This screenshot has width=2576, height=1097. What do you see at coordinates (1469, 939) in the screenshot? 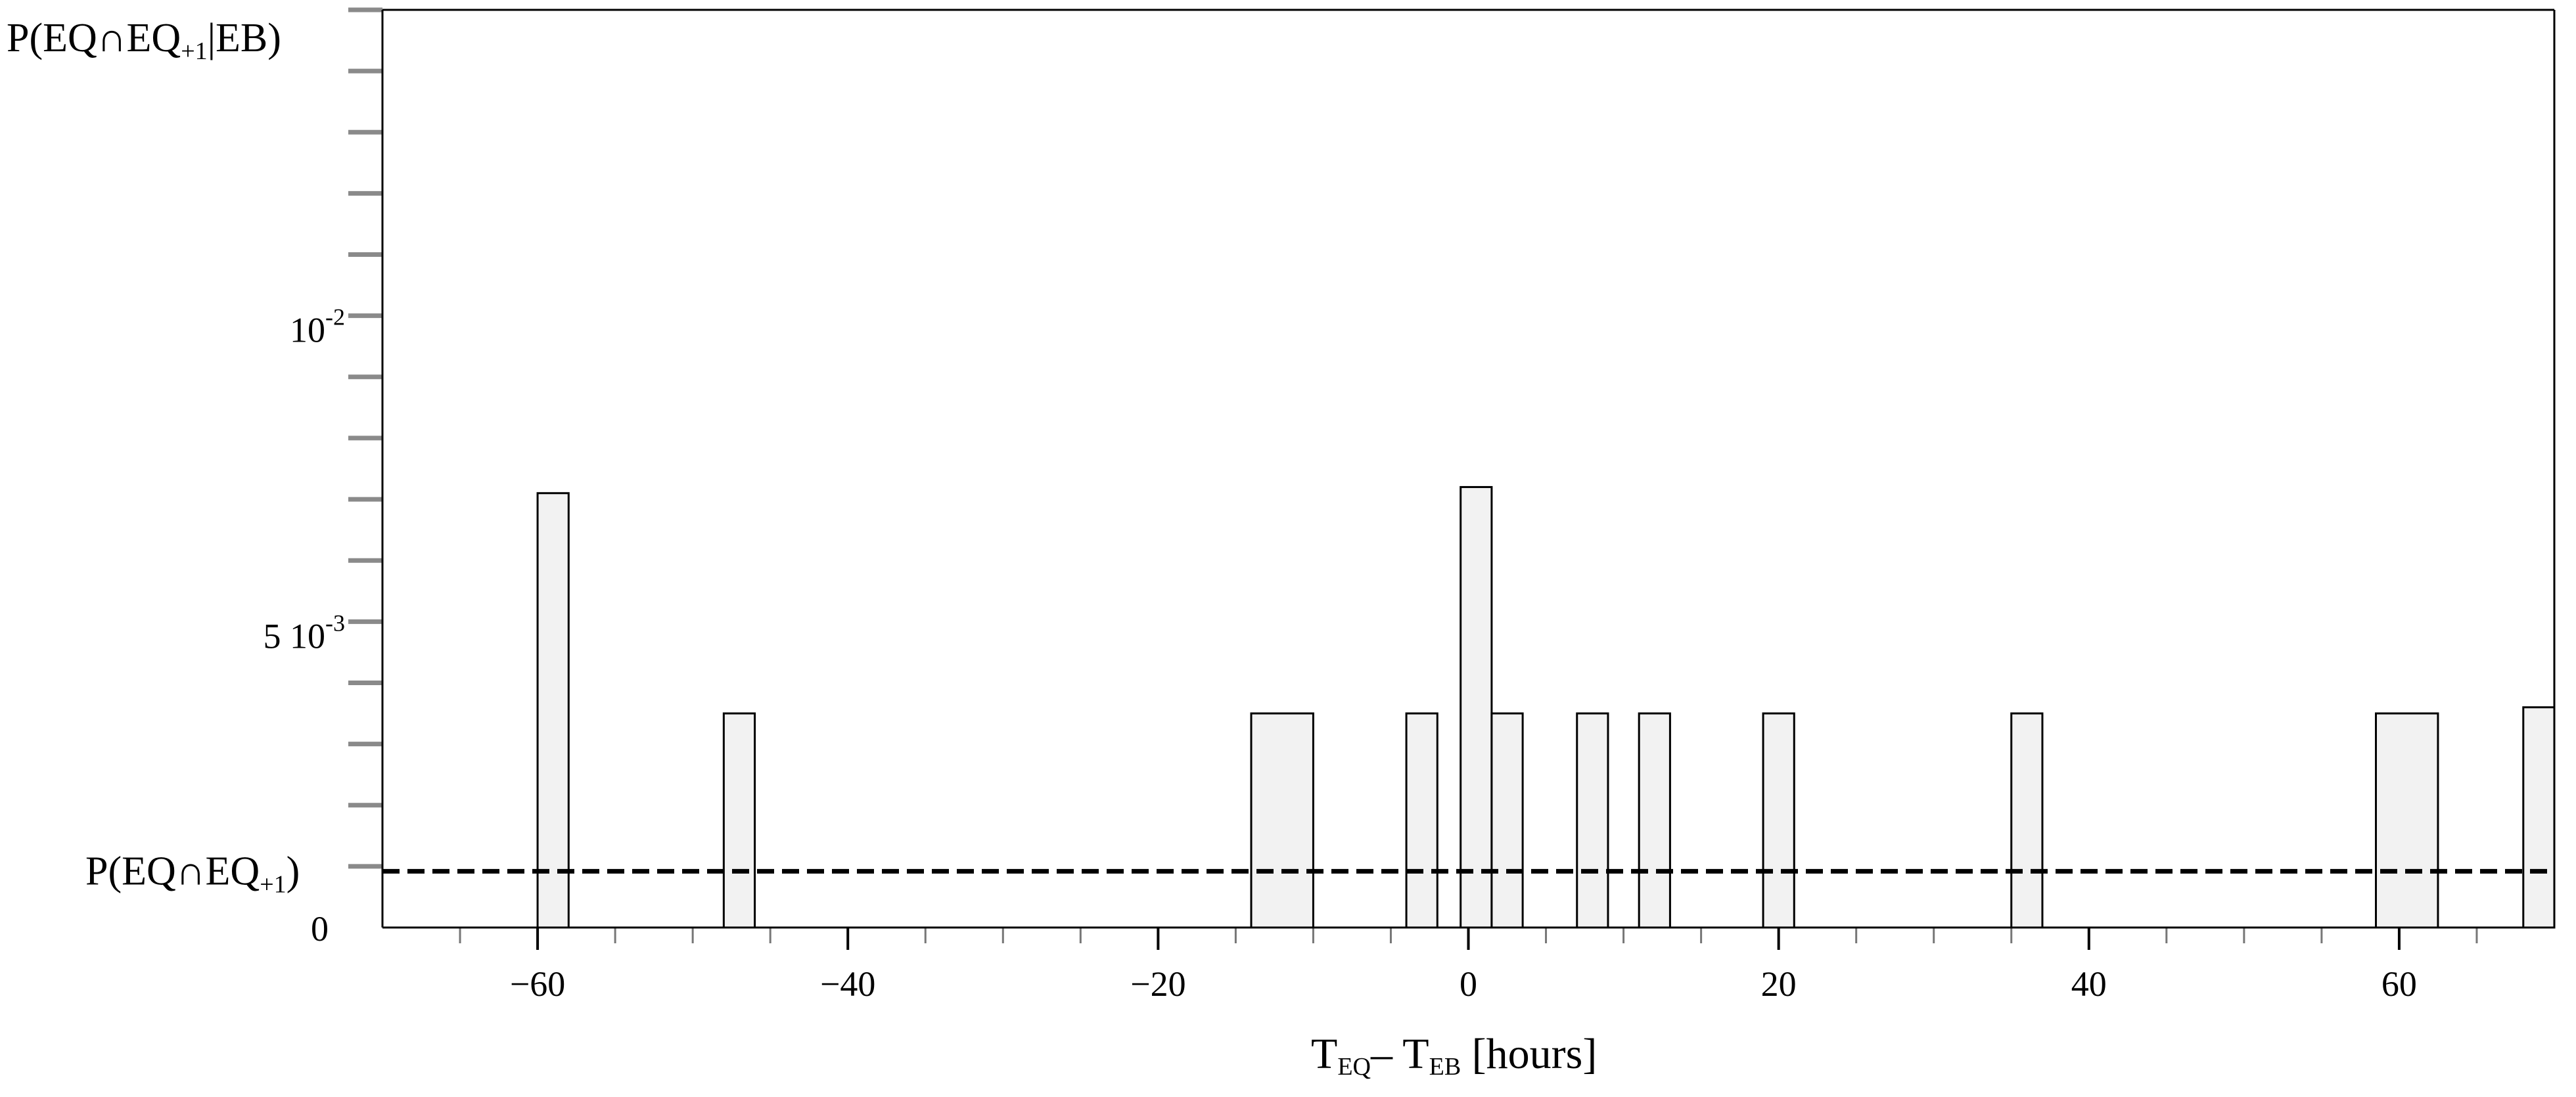
I see `x-ticks` at bounding box center [1469, 939].